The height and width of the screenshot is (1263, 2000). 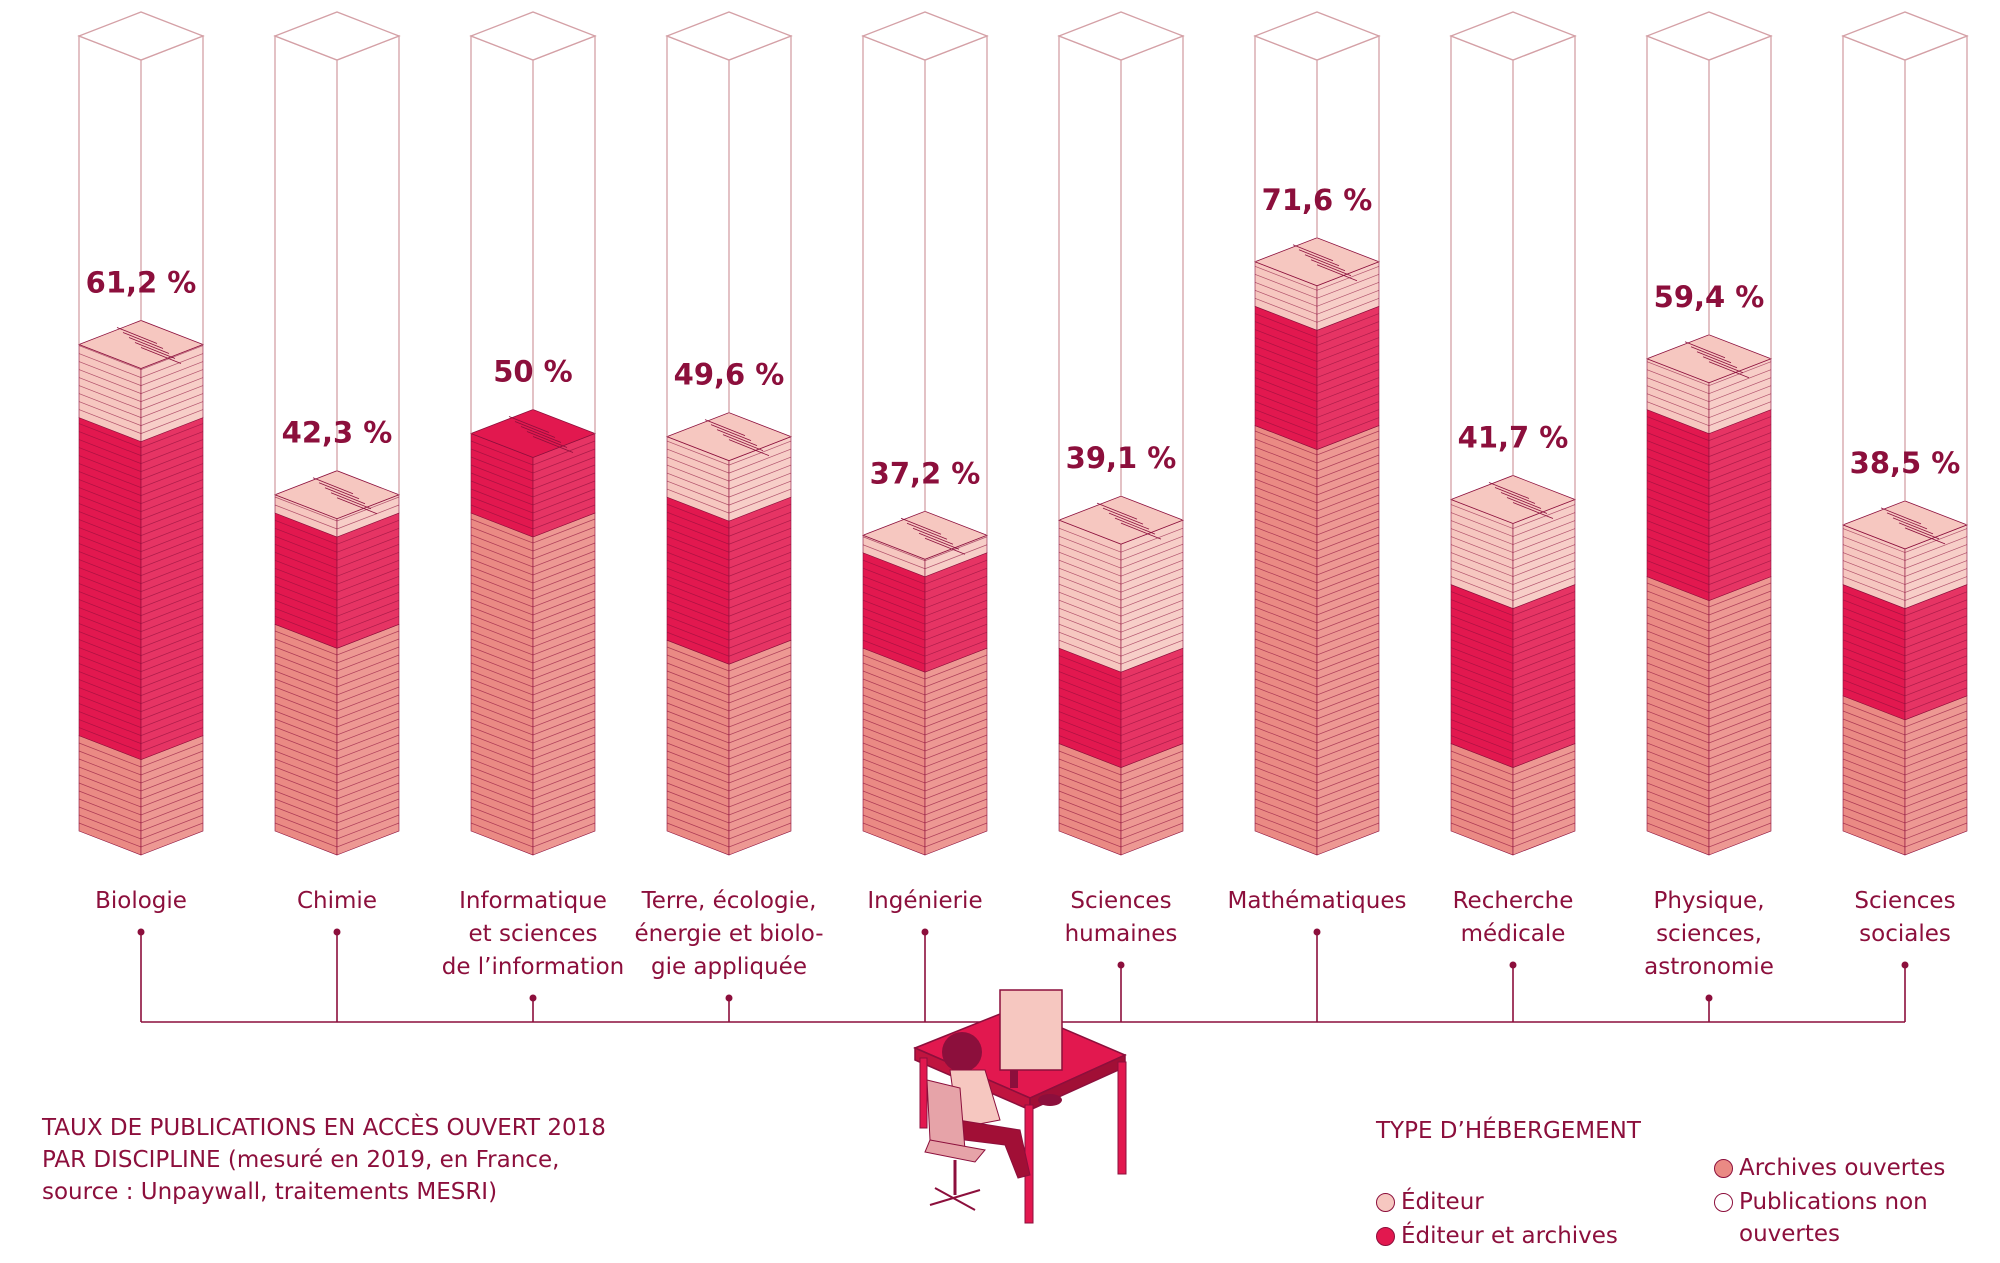 What do you see at coordinates (533, 967) in the screenshot?
I see `category-label-line: de l’information` at bounding box center [533, 967].